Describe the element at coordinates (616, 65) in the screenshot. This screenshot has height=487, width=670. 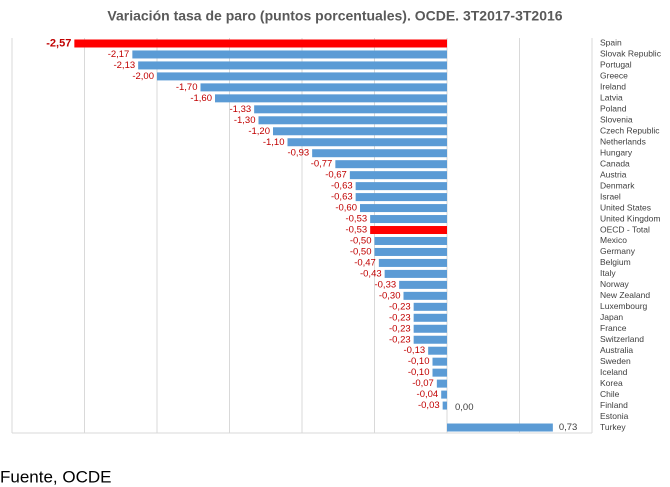
I see `category-label: Portugal` at that location.